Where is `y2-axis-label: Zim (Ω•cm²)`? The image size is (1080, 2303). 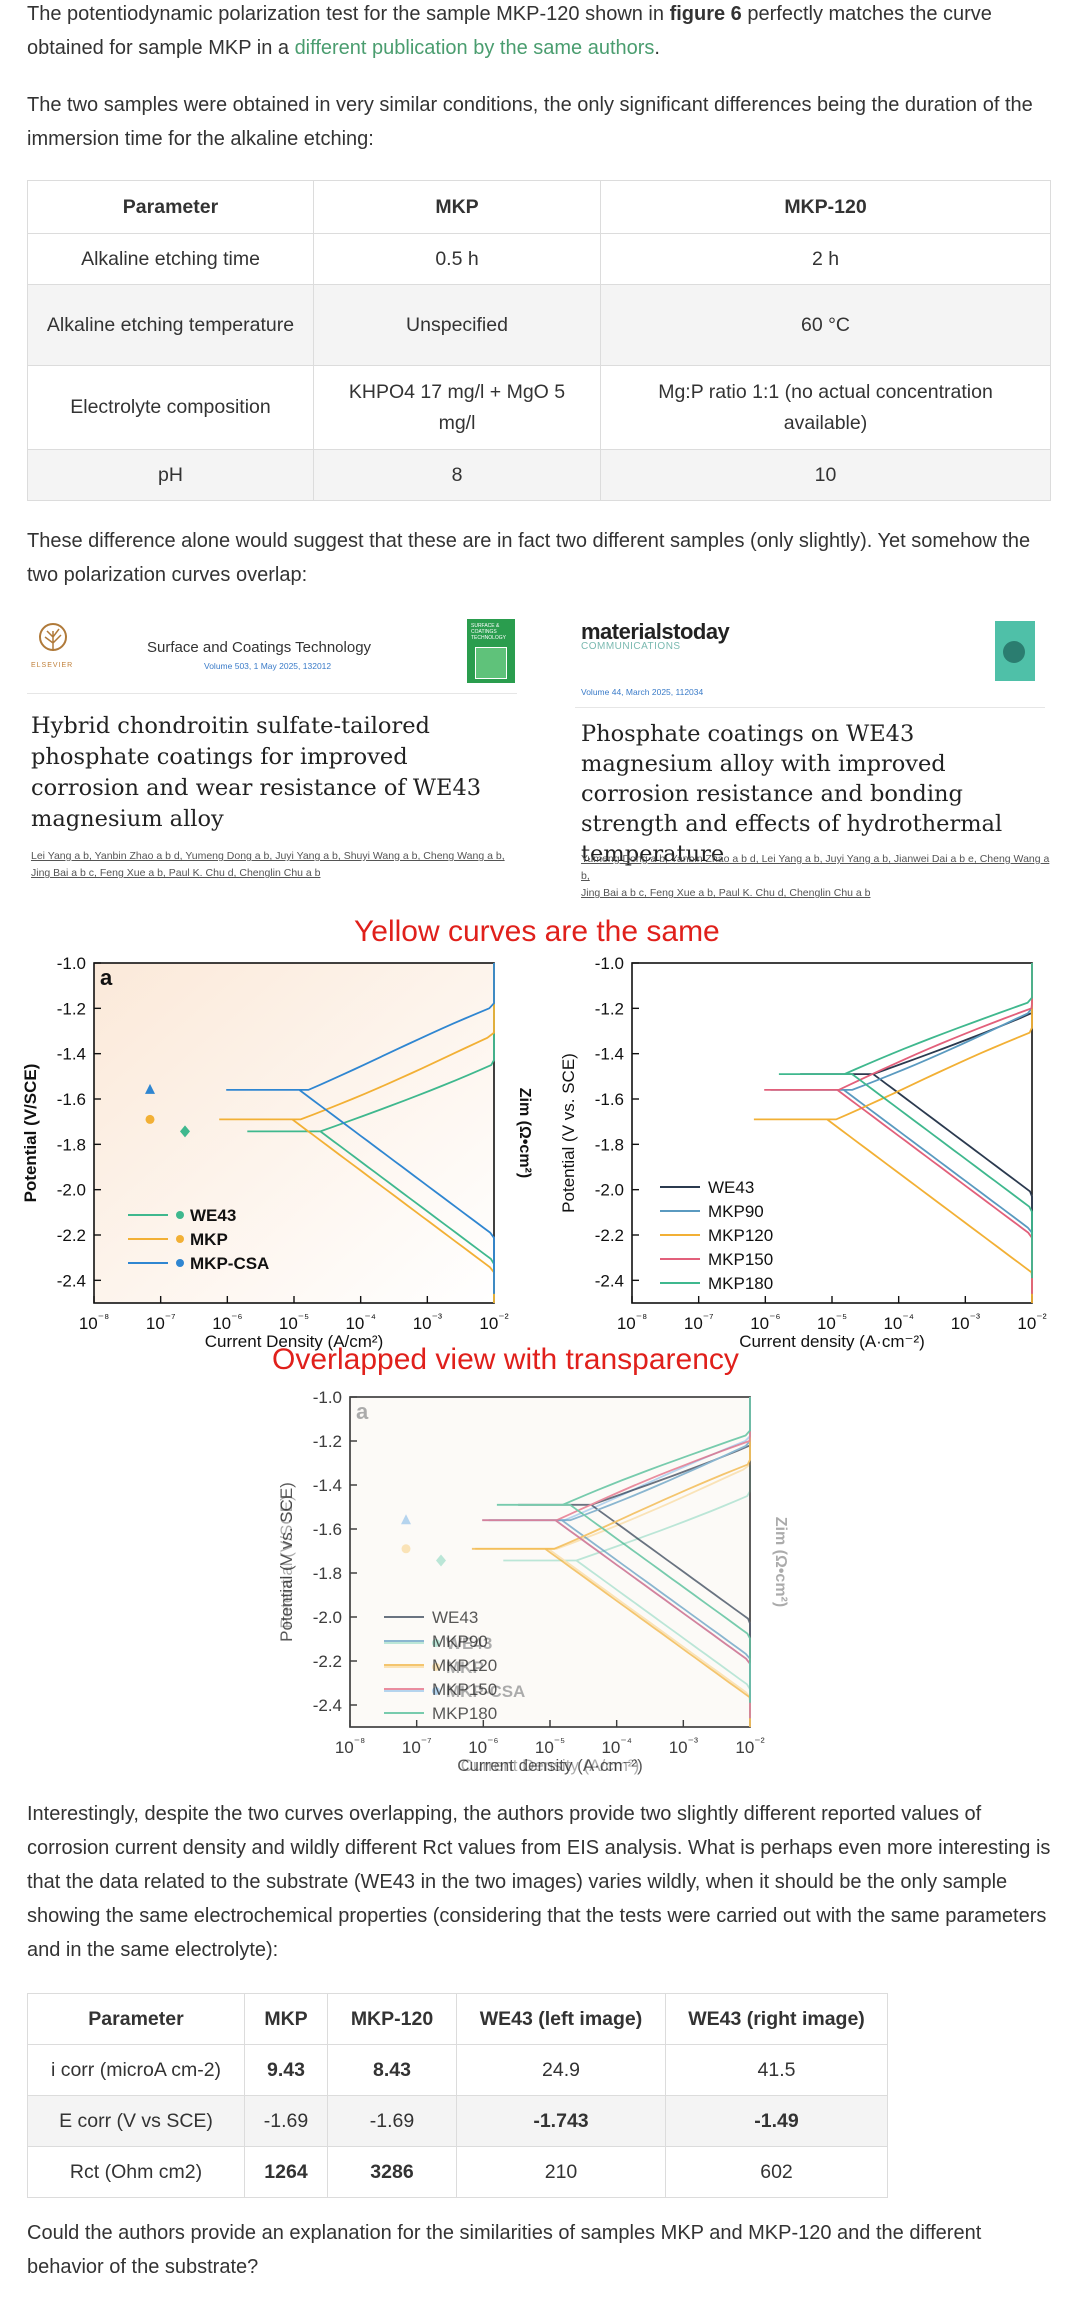 y2-axis-label: Zim (Ω•cm²) is located at coordinates (780, 1562).